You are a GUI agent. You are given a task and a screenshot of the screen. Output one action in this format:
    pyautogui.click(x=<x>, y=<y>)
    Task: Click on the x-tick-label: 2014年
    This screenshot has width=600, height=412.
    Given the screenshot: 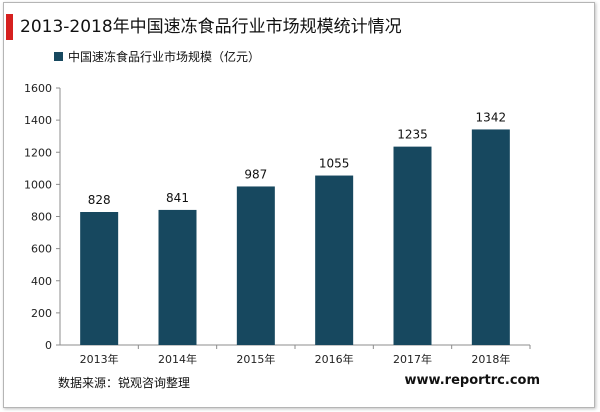 What is the action you would take?
    pyautogui.click(x=177, y=359)
    